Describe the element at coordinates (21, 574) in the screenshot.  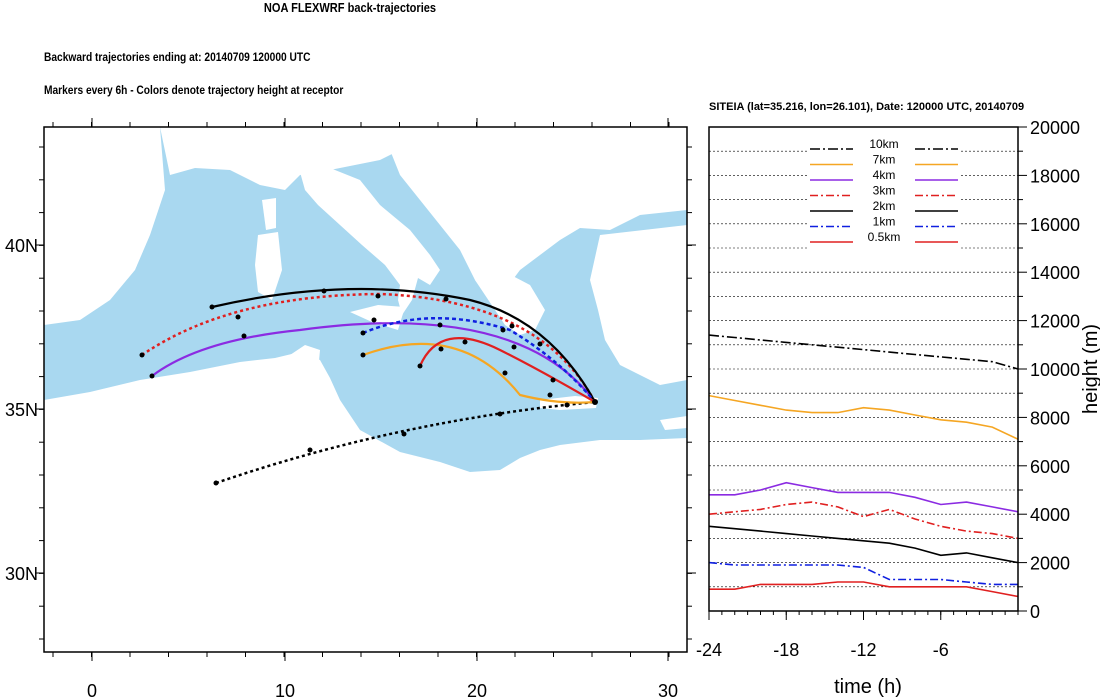
I see `lat-tick-30n: 30N` at that location.